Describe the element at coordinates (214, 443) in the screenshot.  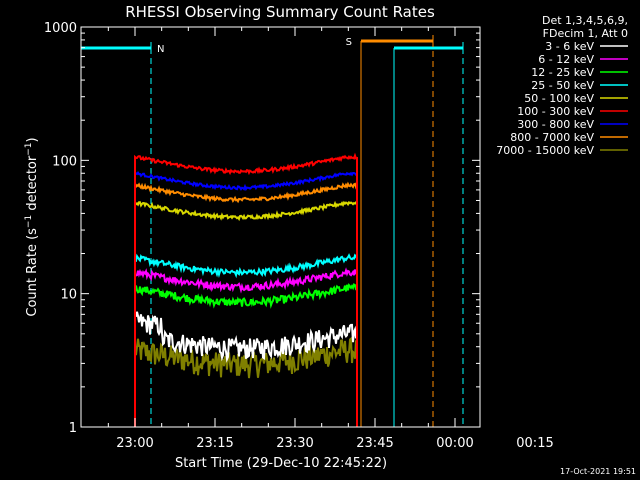
I see `x-tick-label: 23:15` at that location.